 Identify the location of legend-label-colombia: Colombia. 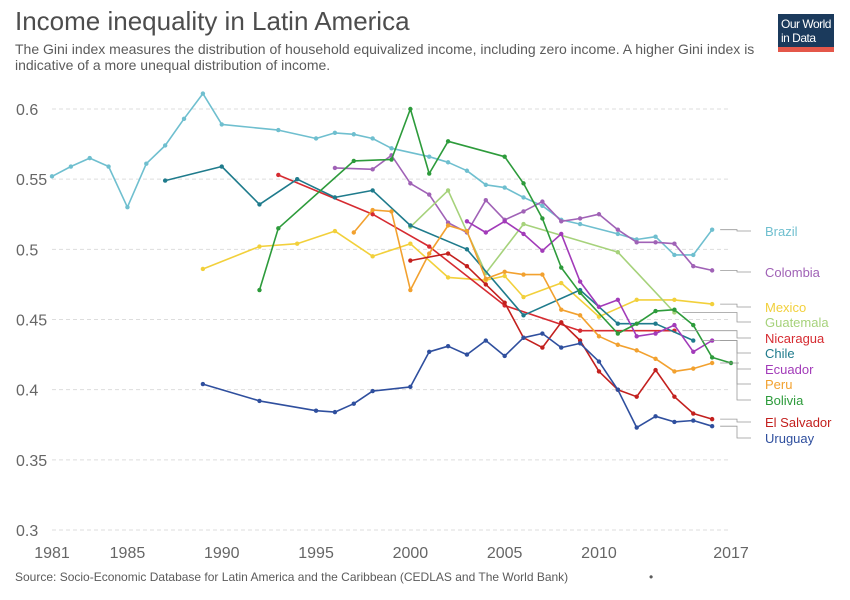
(793, 272).